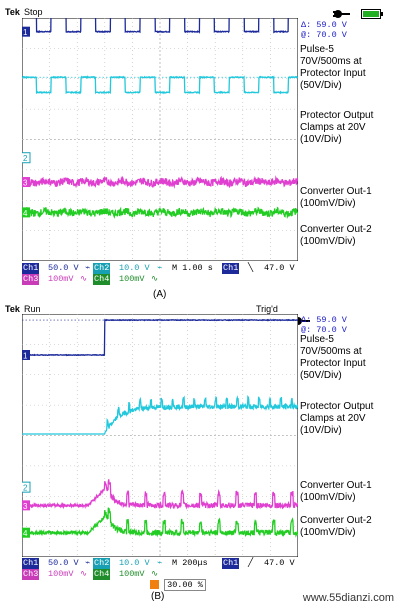 This screenshot has height=610, width=400. Describe the element at coordinates (12, 12) in the screenshot. I see `tek-logo-a: Tek` at that location.